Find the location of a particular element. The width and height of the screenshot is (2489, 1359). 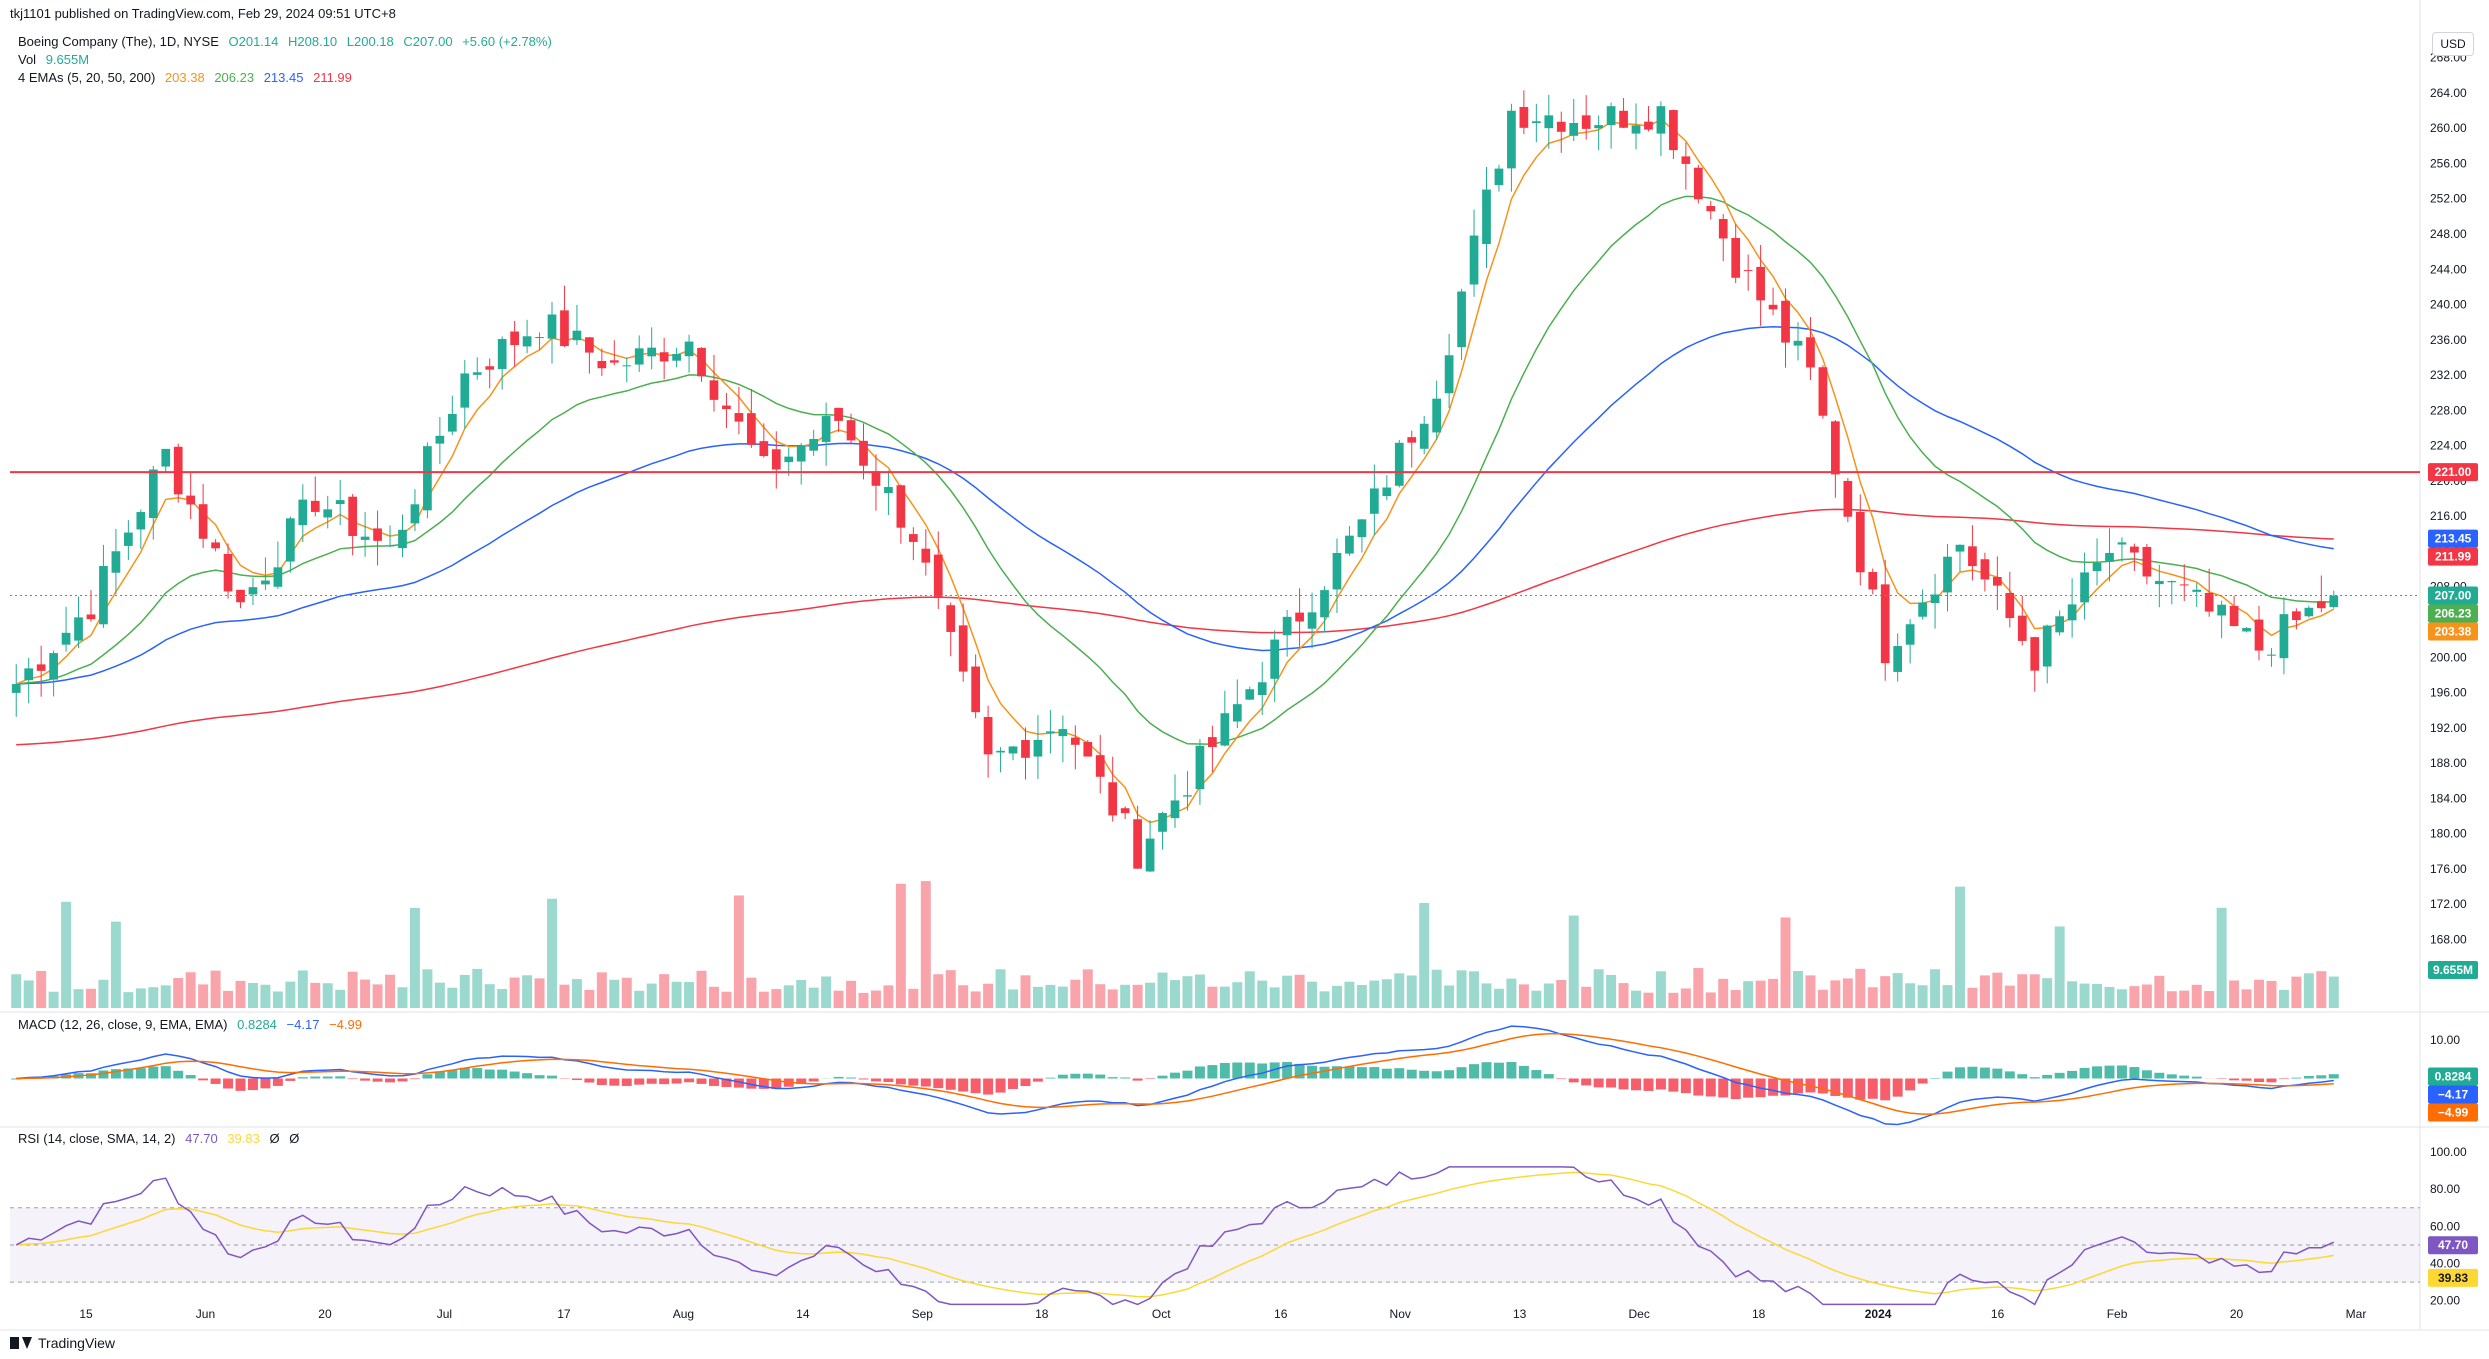

rsi-label: RSI (14, close, SMA, 14, 2) is located at coordinates (97, 1138).